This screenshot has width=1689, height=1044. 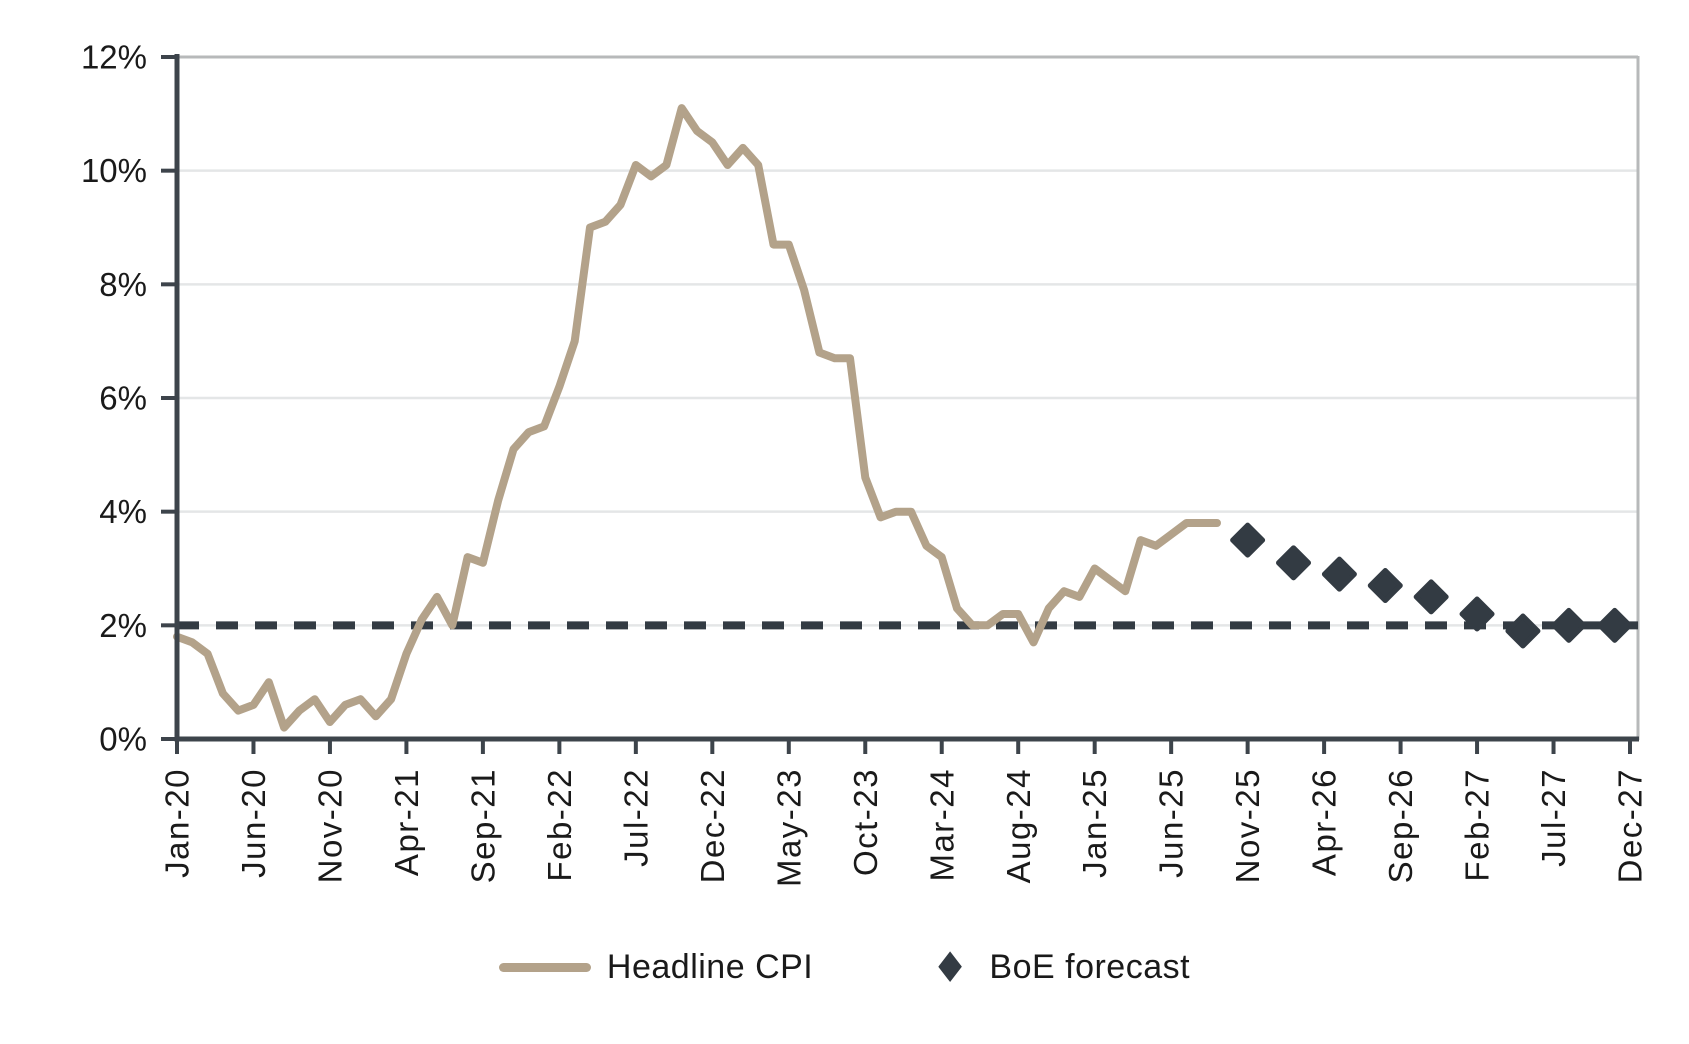 What do you see at coordinates (1018, 825) in the screenshot?
I see `x-tick-label-Aug-24: Aug-24` at bounding box center [1018, 825].